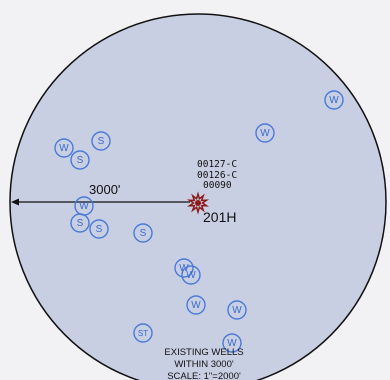 The height and width of the screenshot is (380, 390). Describe the element at coordinates (217, 164) in the screenshot. I see `permit-number: 00127-C` at that location.